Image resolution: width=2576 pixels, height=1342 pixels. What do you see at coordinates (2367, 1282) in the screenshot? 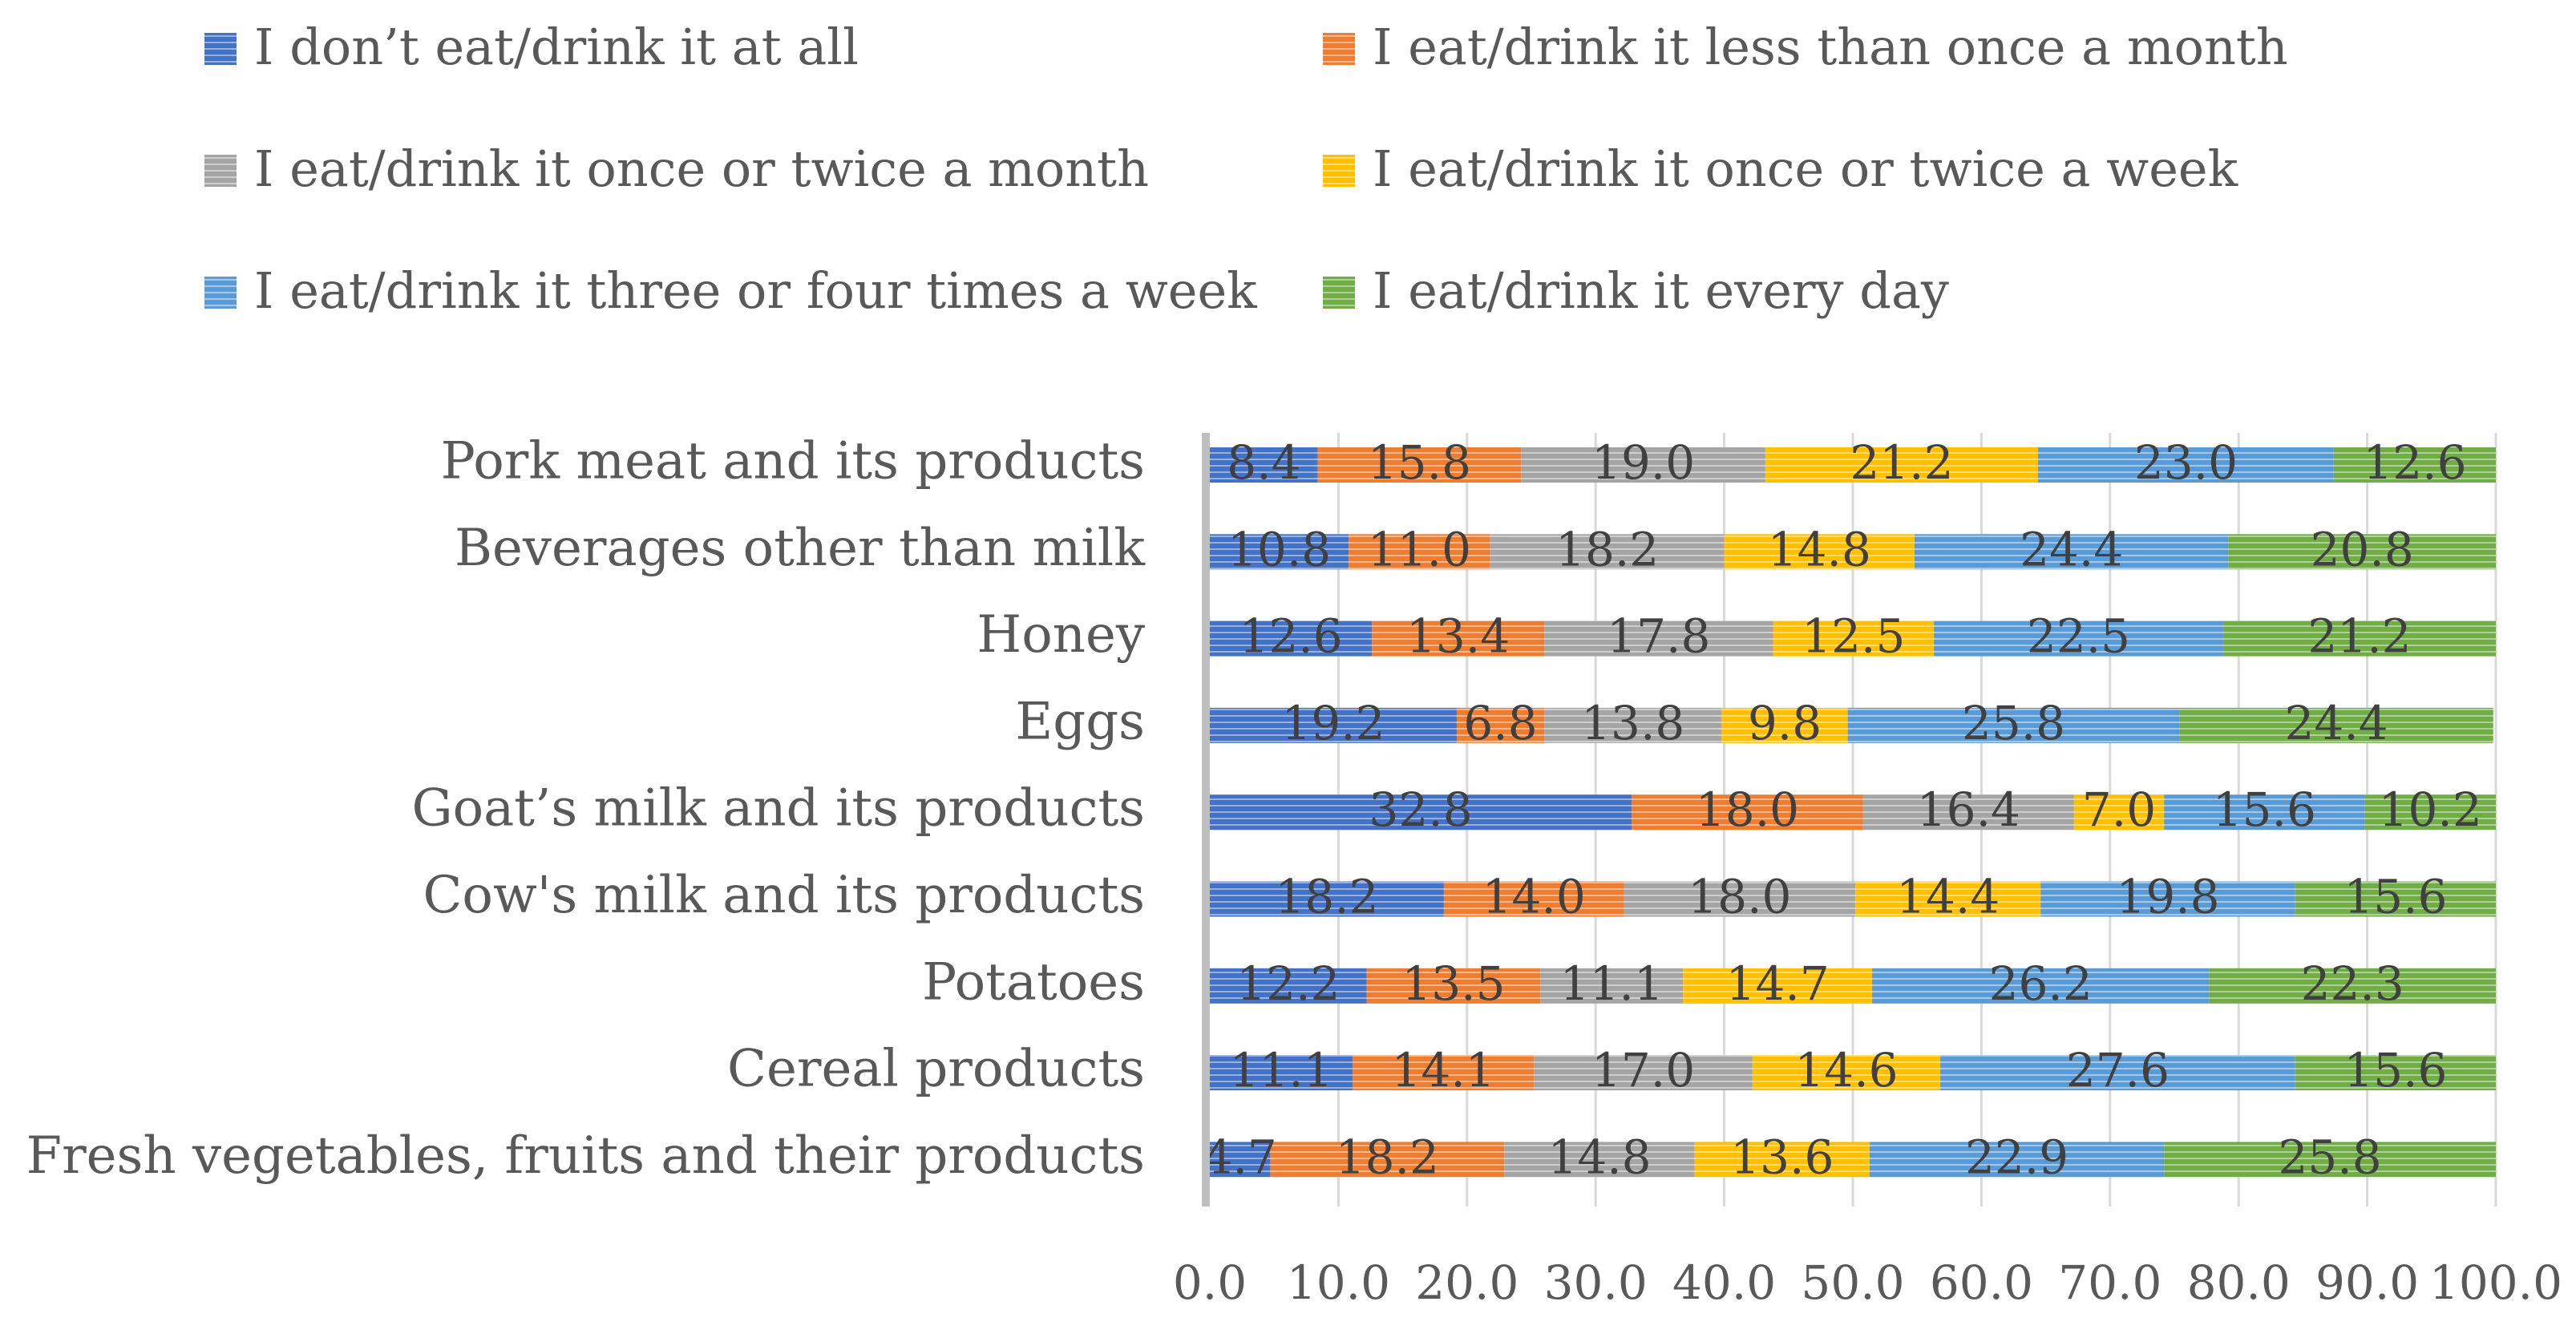
I see `x-tick-label: 90.0` at bounding box center [2367, 1282].